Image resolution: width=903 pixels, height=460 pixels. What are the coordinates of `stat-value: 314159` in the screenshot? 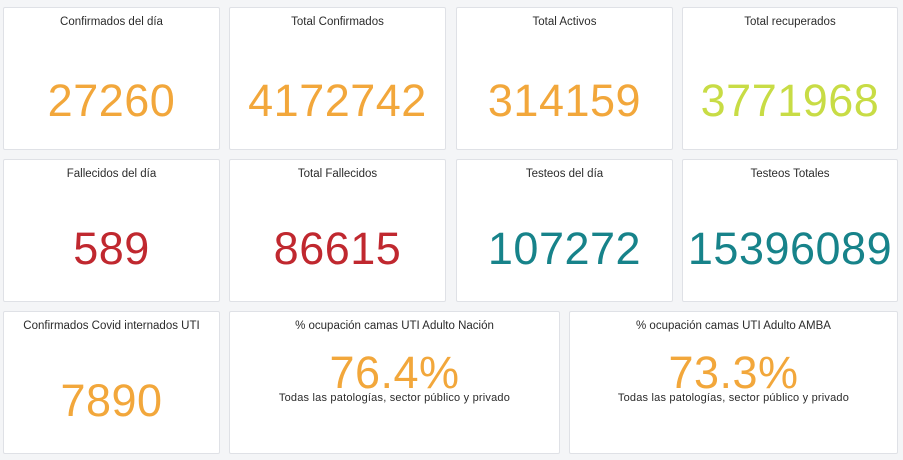 It's located at (564, 100).